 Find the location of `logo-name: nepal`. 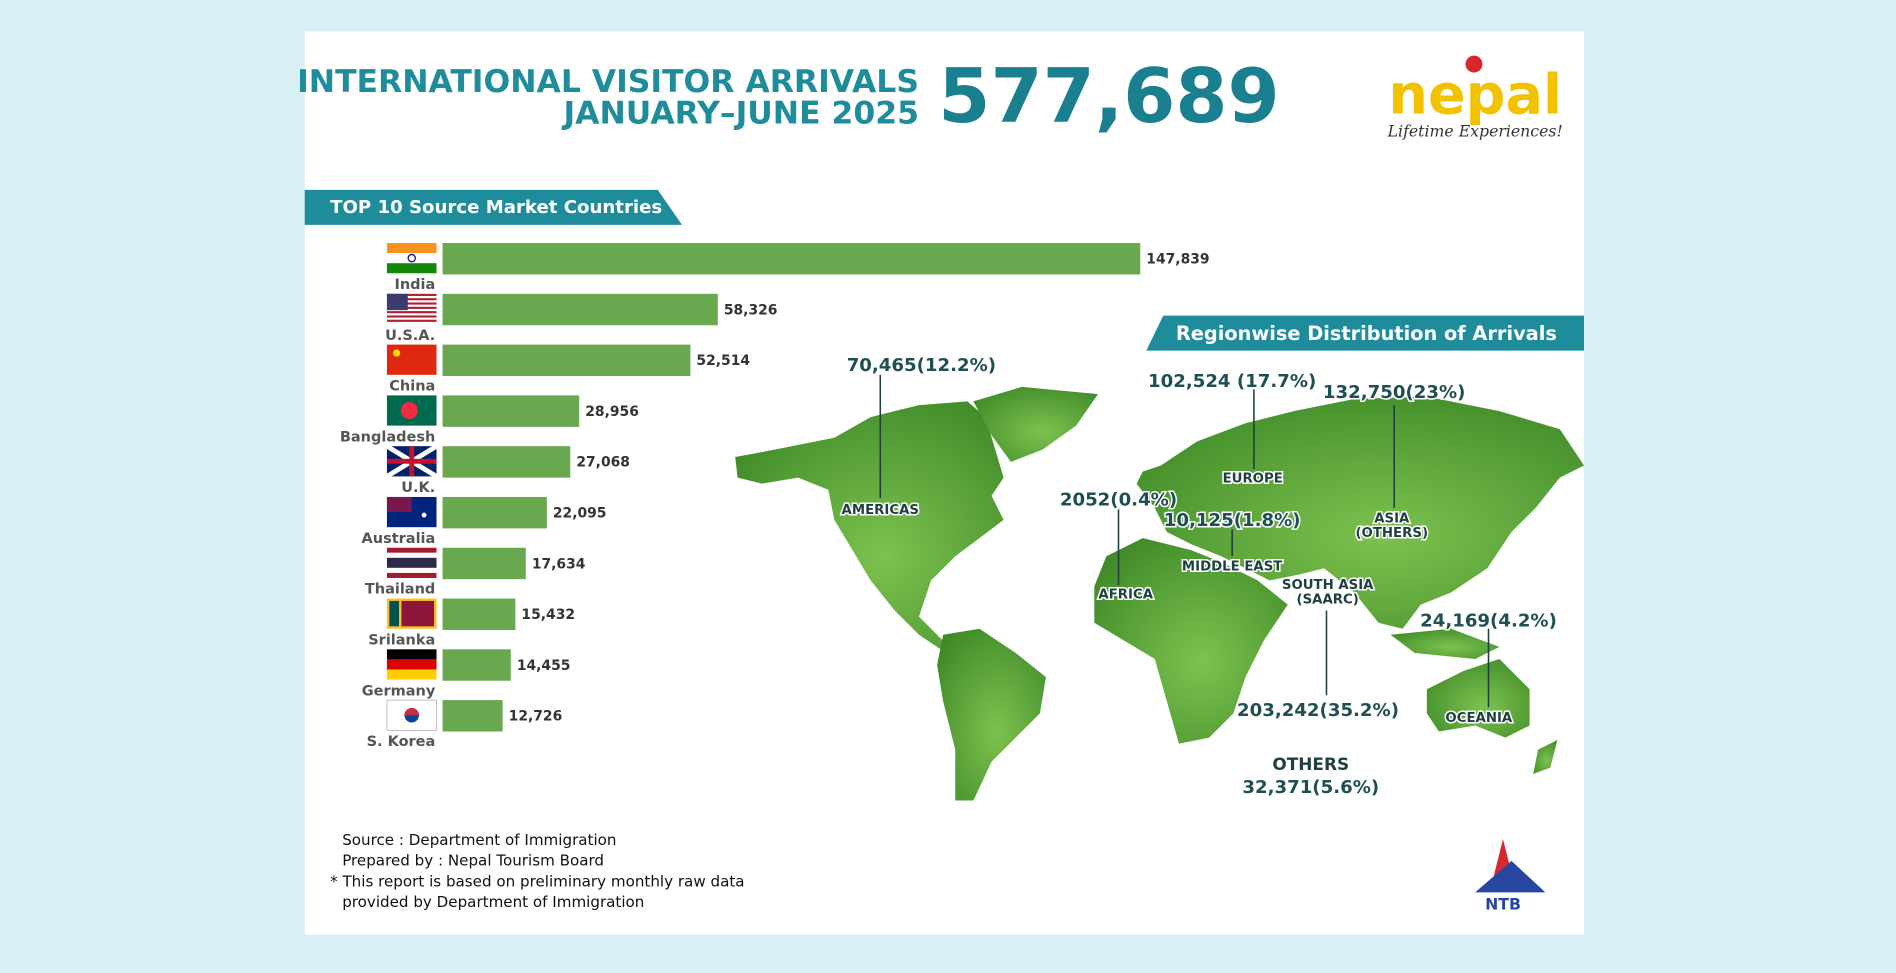

logo-name: nepal is located at coordinates (1475, 95).